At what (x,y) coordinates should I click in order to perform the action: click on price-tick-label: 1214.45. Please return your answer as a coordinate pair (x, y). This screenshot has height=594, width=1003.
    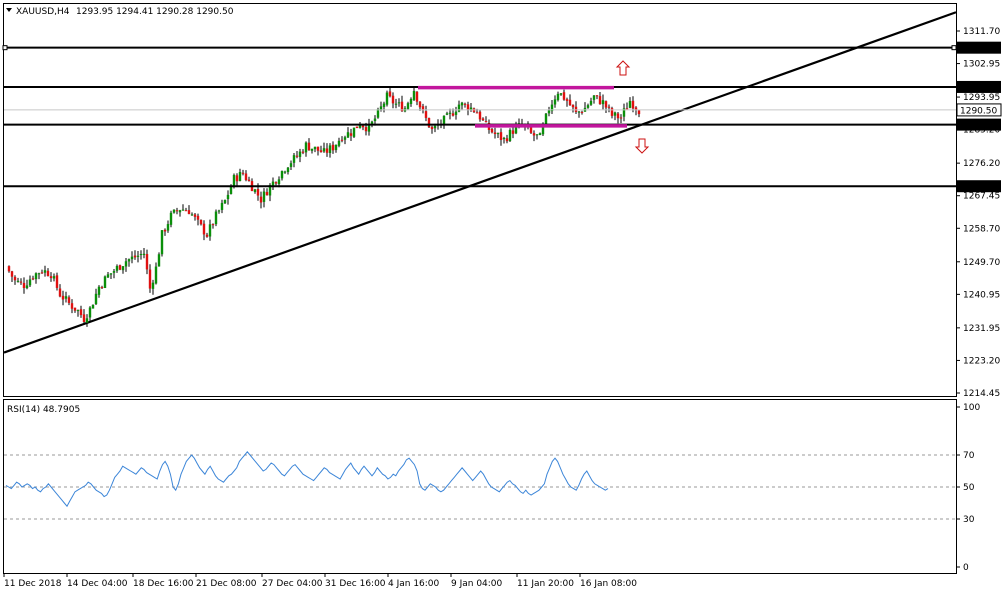
    Looking at the image, I should click on (981, 394).